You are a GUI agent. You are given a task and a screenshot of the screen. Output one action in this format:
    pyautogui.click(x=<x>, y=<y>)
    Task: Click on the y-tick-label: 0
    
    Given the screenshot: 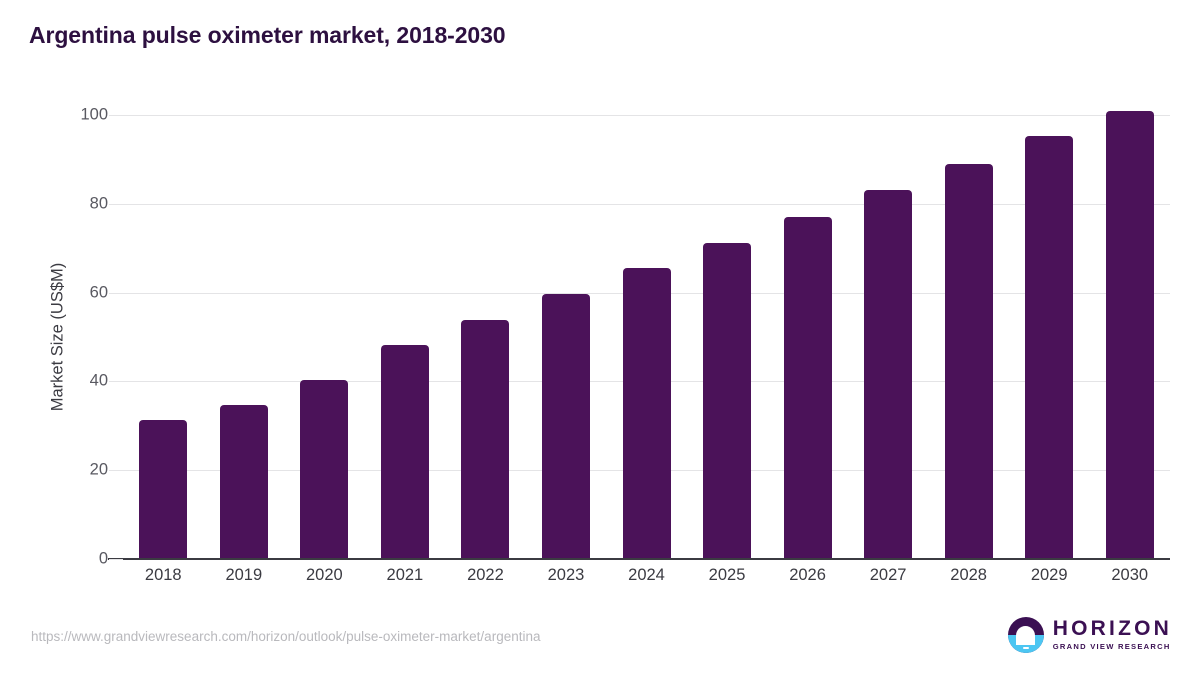 What is the action you would take?
    pyautogui.click(x=103, y=558)
    